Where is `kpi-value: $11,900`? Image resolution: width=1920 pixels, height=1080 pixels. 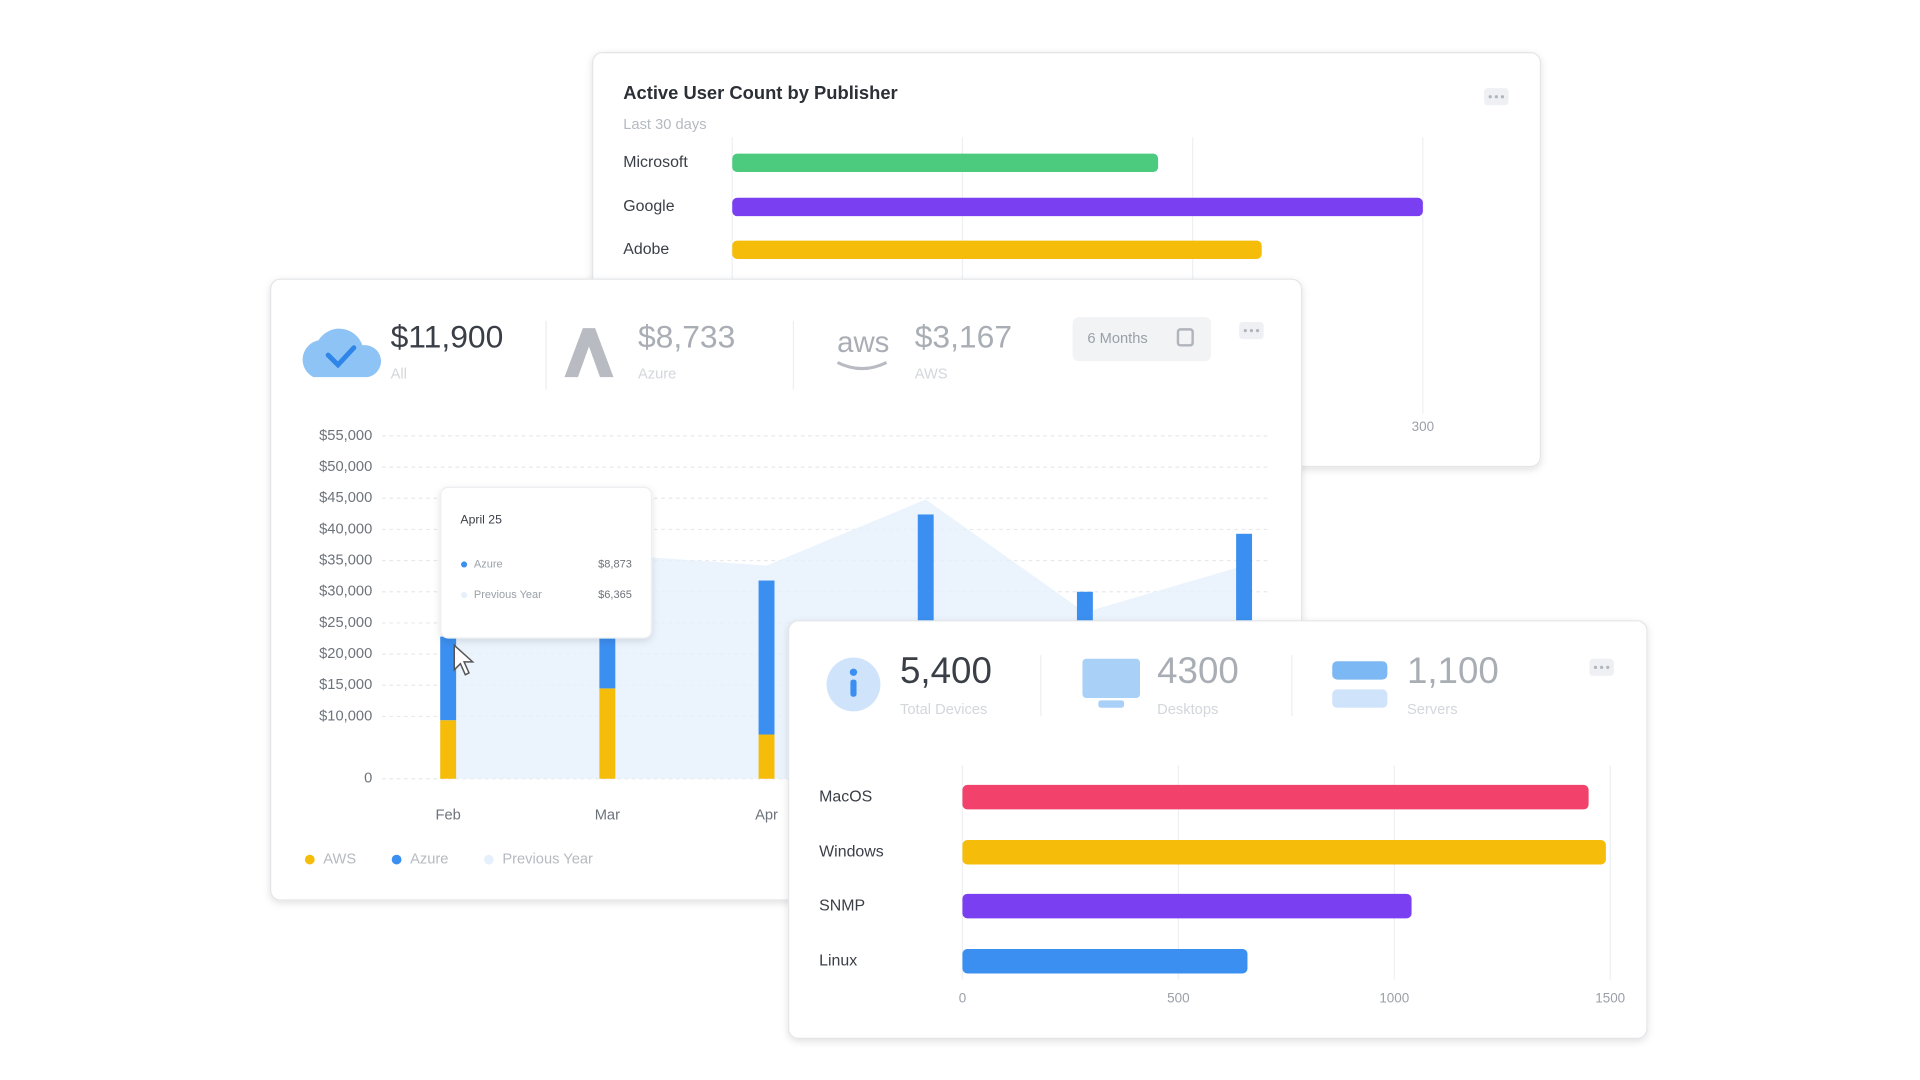
kpi-value: $11,900 is located at coordinates (447, 337).